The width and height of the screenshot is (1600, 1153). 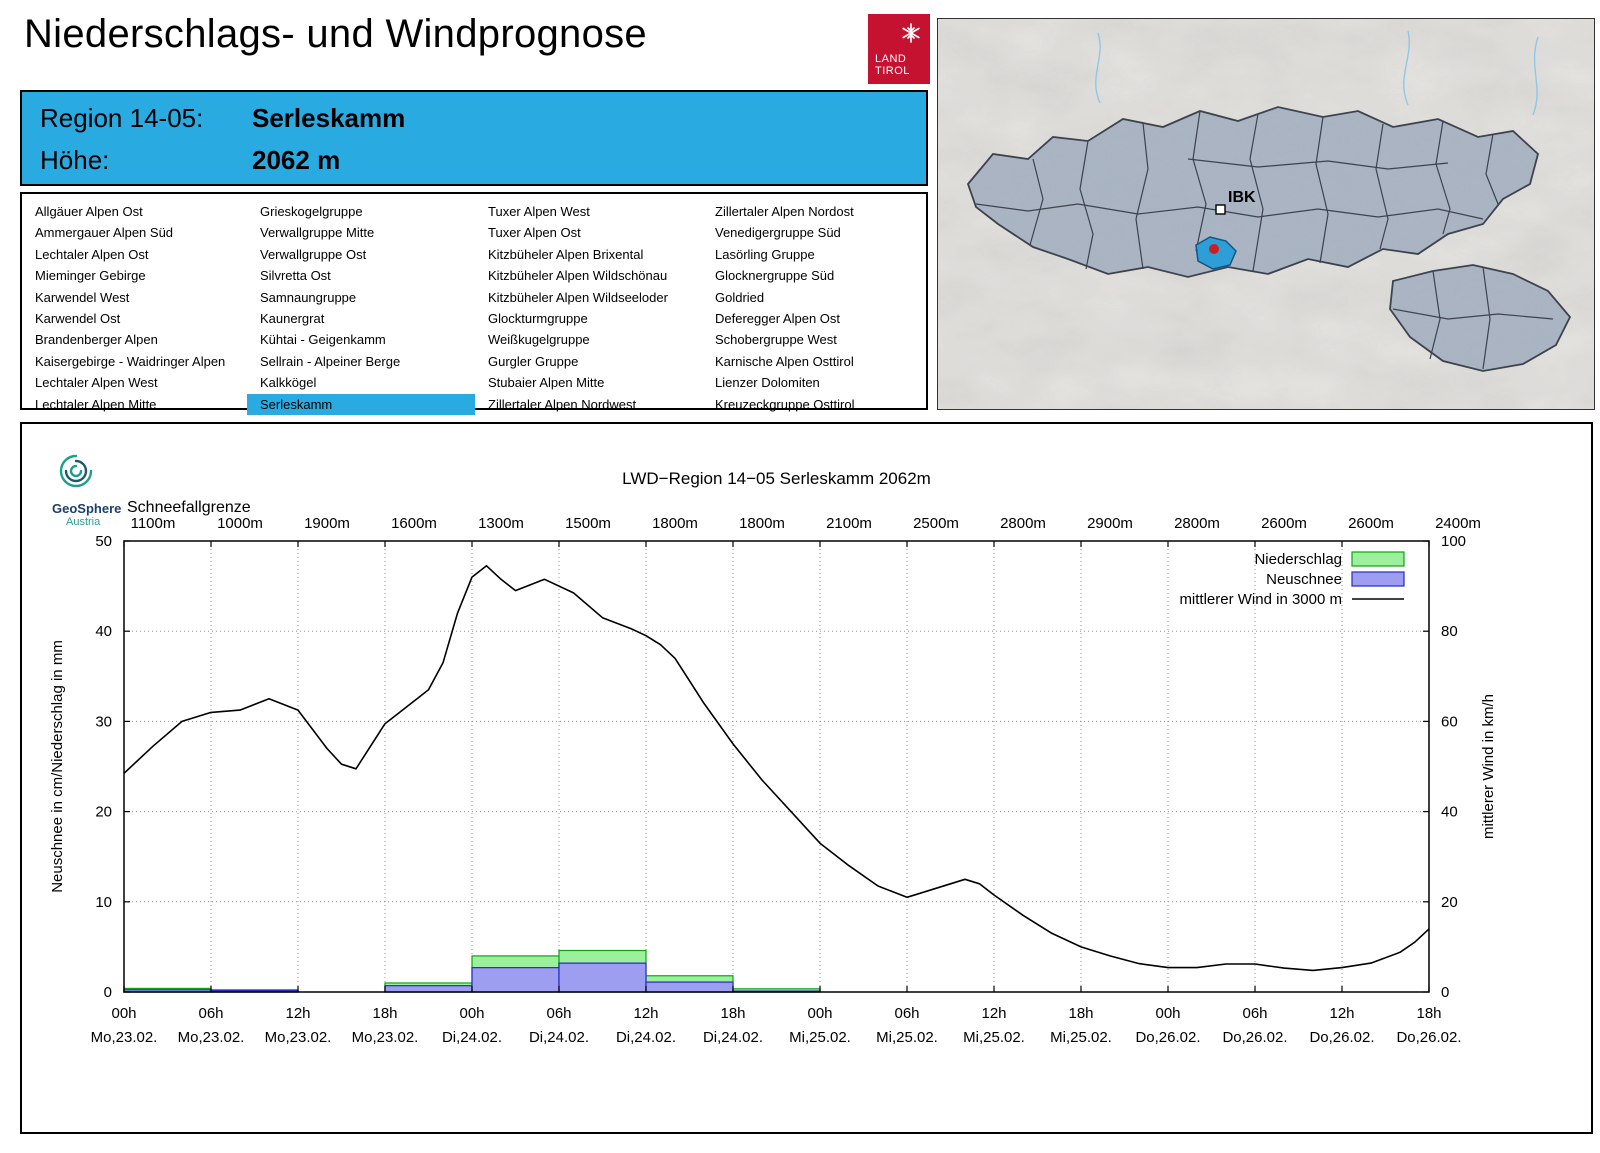 I want to click on region-list-item: Lienzer Dolomiten, so click(x=767, y=383).